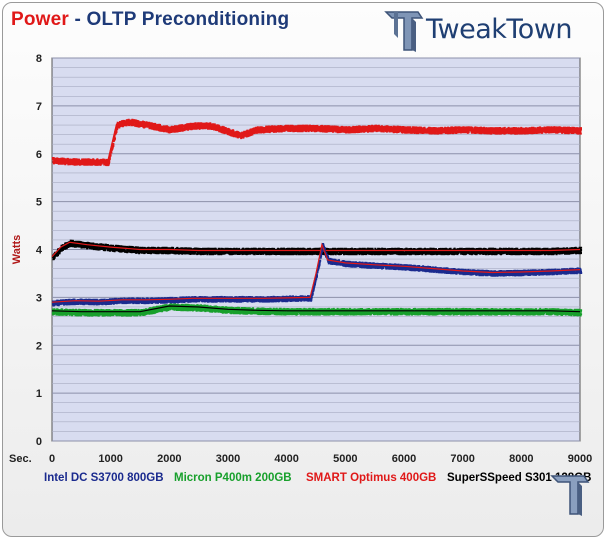  Describe the element at coordinates (570, 495) in the screenshot. I see `tweaktown-badge-icon` at that location.